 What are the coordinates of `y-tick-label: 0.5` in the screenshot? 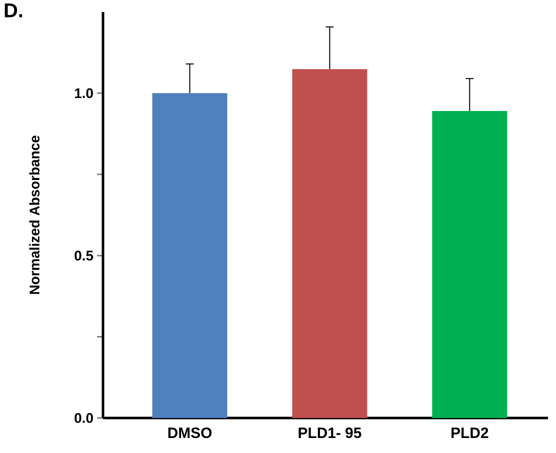 It's located at (84, 255).